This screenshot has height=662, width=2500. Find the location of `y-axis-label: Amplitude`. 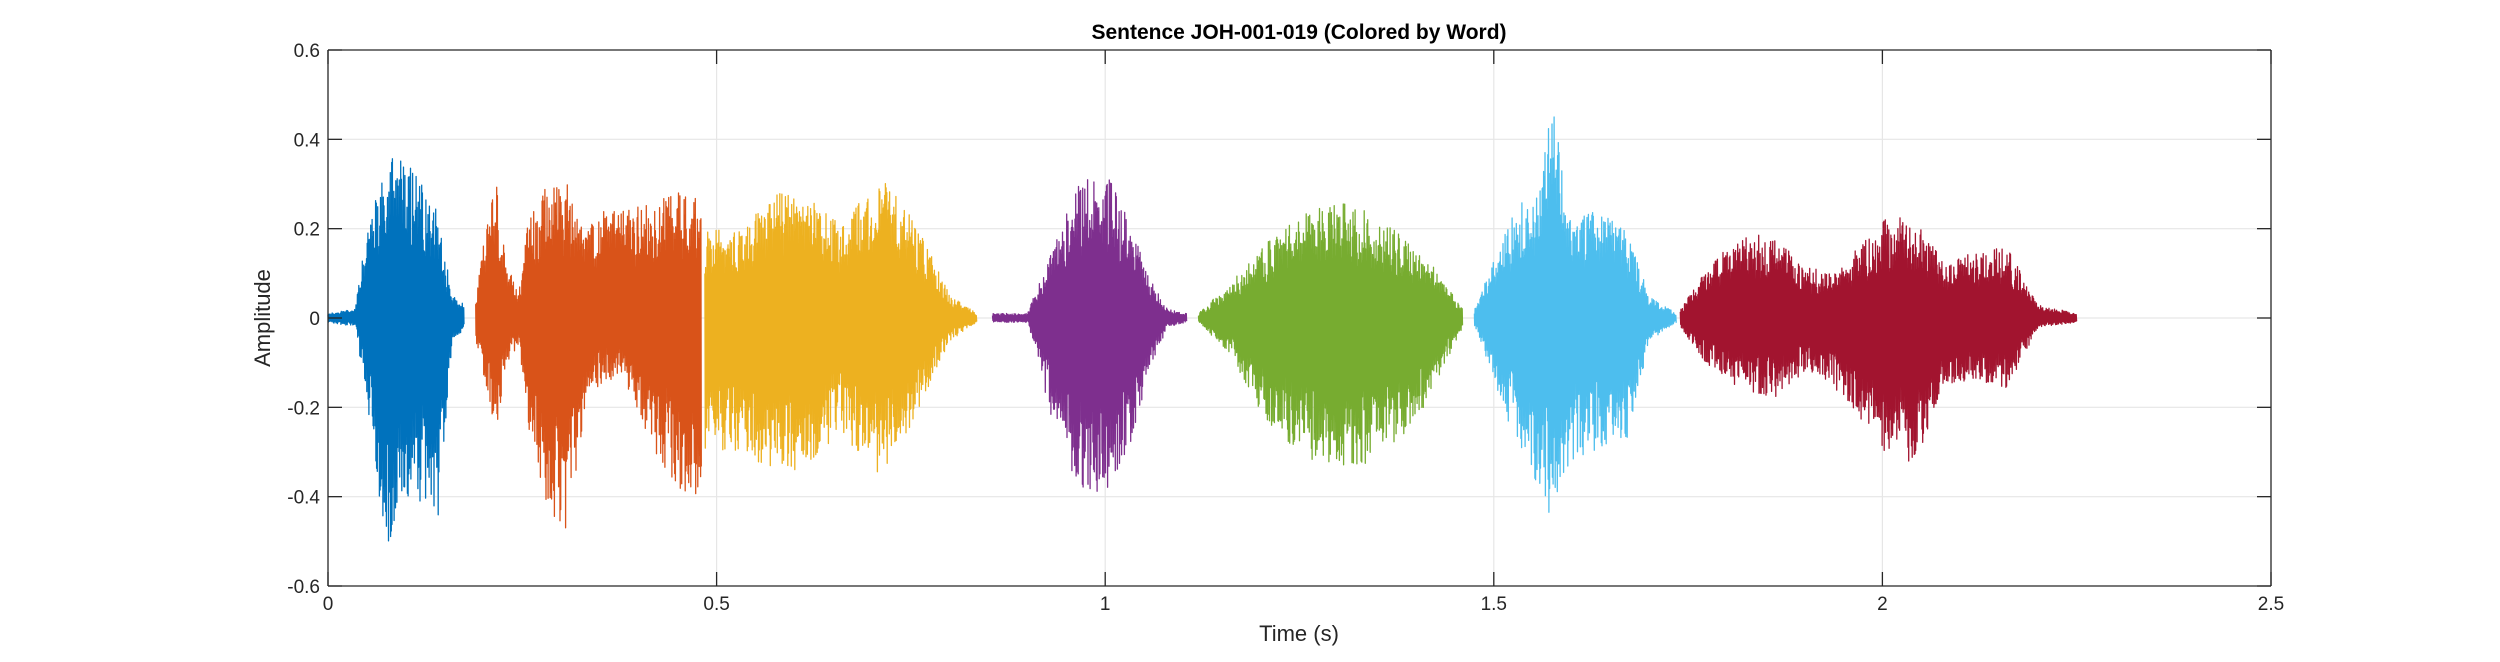

y-axis-label: Amplitude is located at coordinates (262, 318).